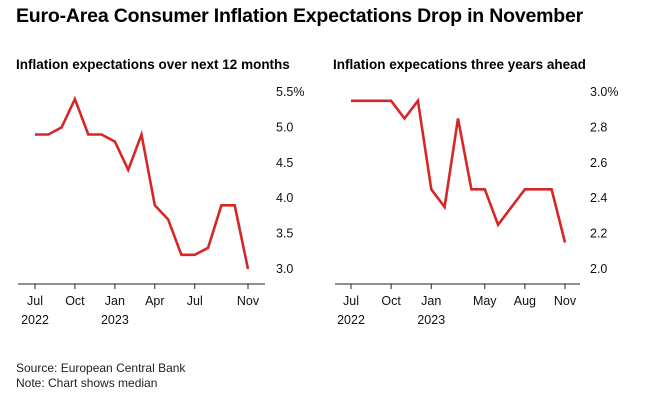 This screenshot has width=649, height=407. What do you see at coordinates (598, 198) in the screenshot?
I see `y-tick-label: 2.4` at bounding box center [598, 198].